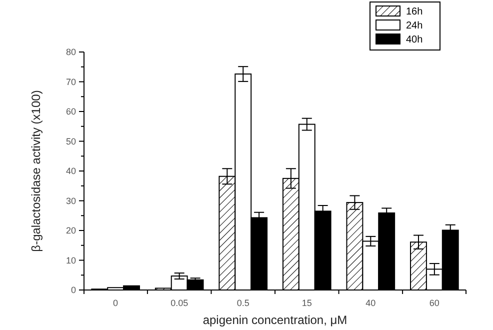  What do you see at coordinates (371, 303) in the screenshot?
I see `x-tick-label: 40` at bounding box center [371, 303].